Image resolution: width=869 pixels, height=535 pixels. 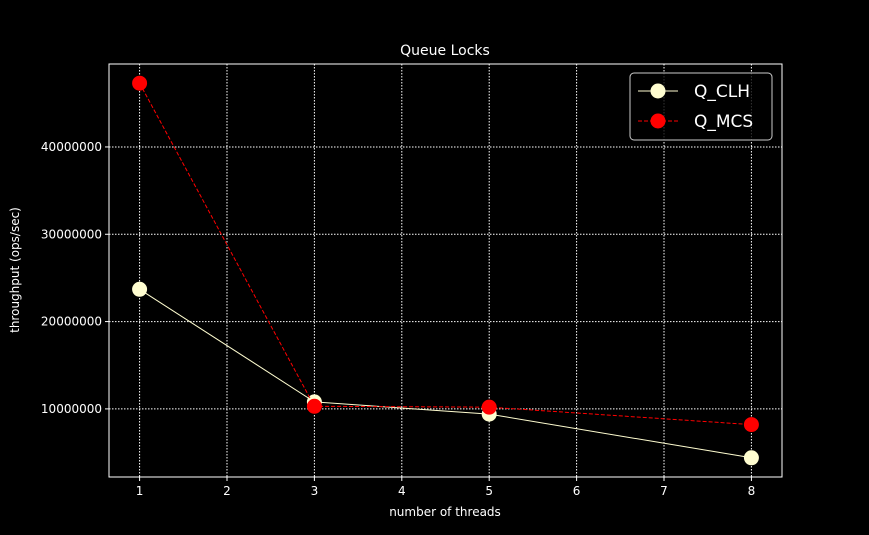 I want to click on chart-title: Queue Locks, so click(x=445, y=51).